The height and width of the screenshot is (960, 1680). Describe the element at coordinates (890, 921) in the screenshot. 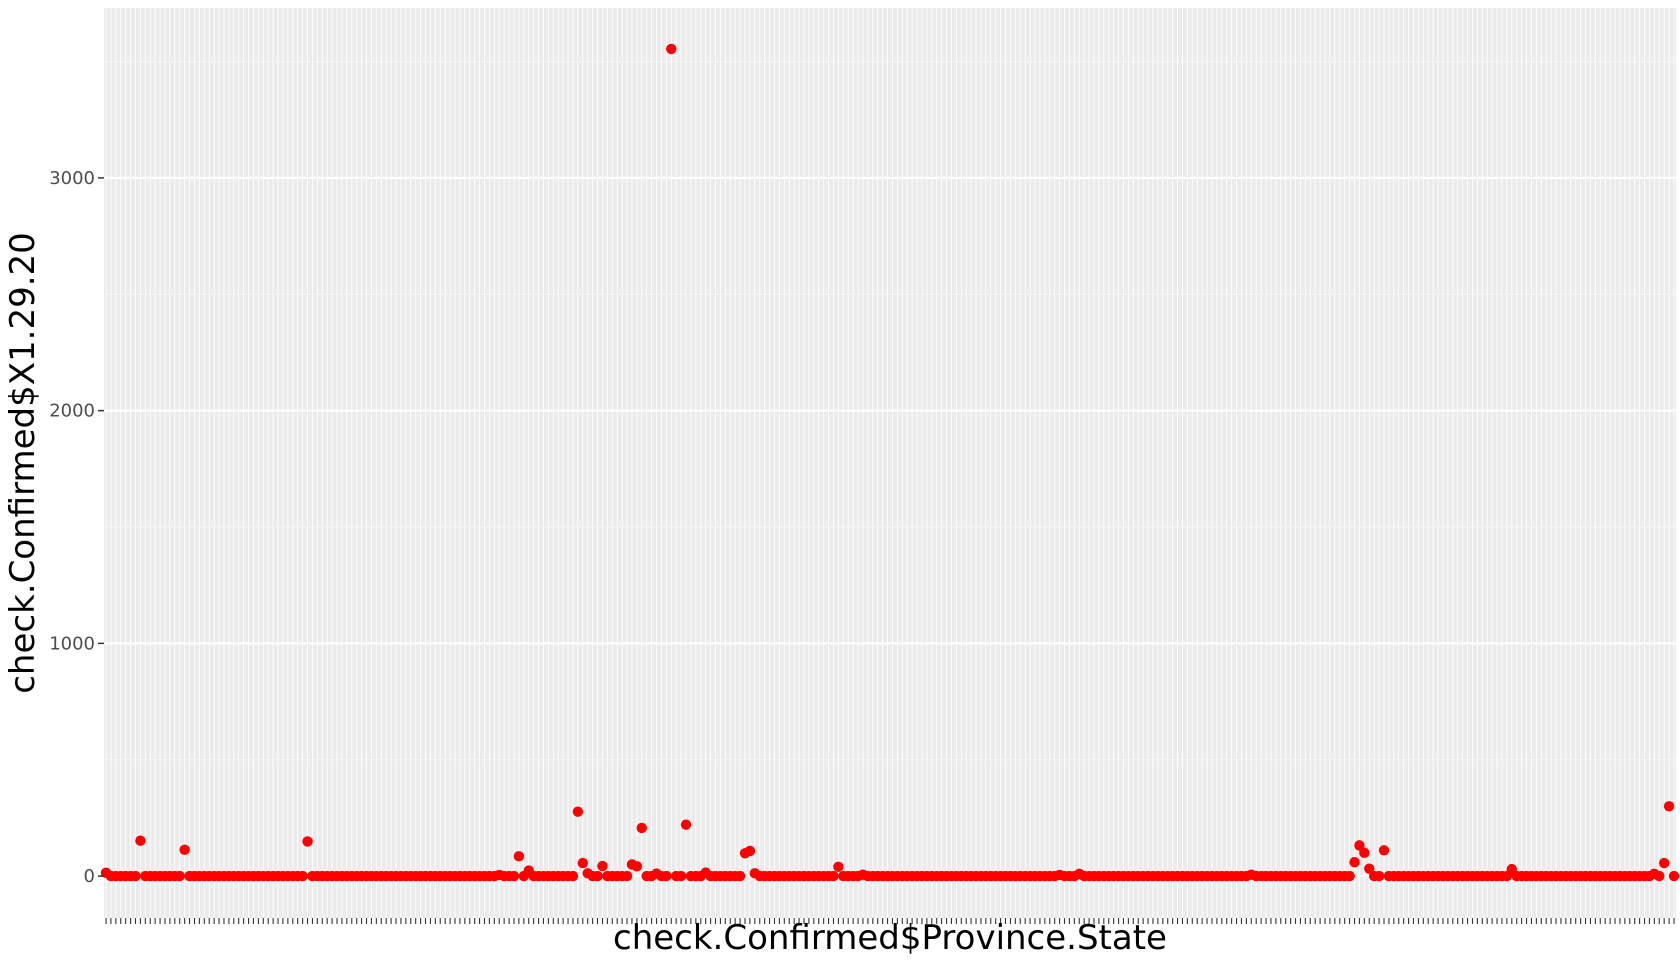

I see `x-axis-ticks` at that location.